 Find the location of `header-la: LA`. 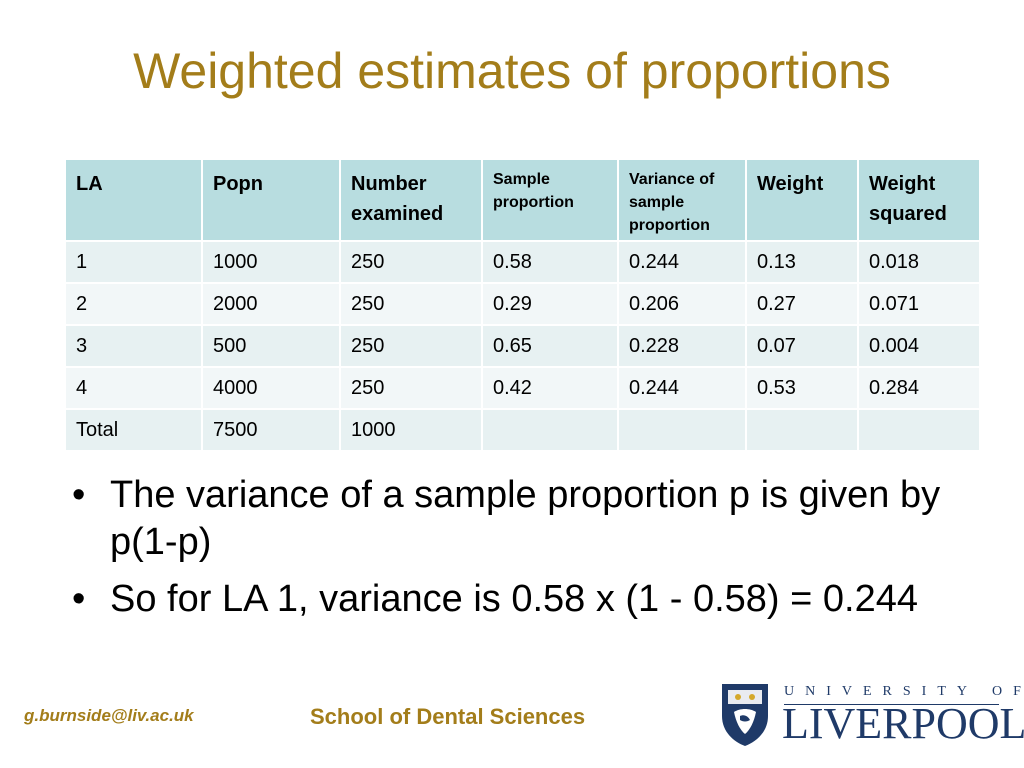

header-la: LA is located at coordinates (133, 200).